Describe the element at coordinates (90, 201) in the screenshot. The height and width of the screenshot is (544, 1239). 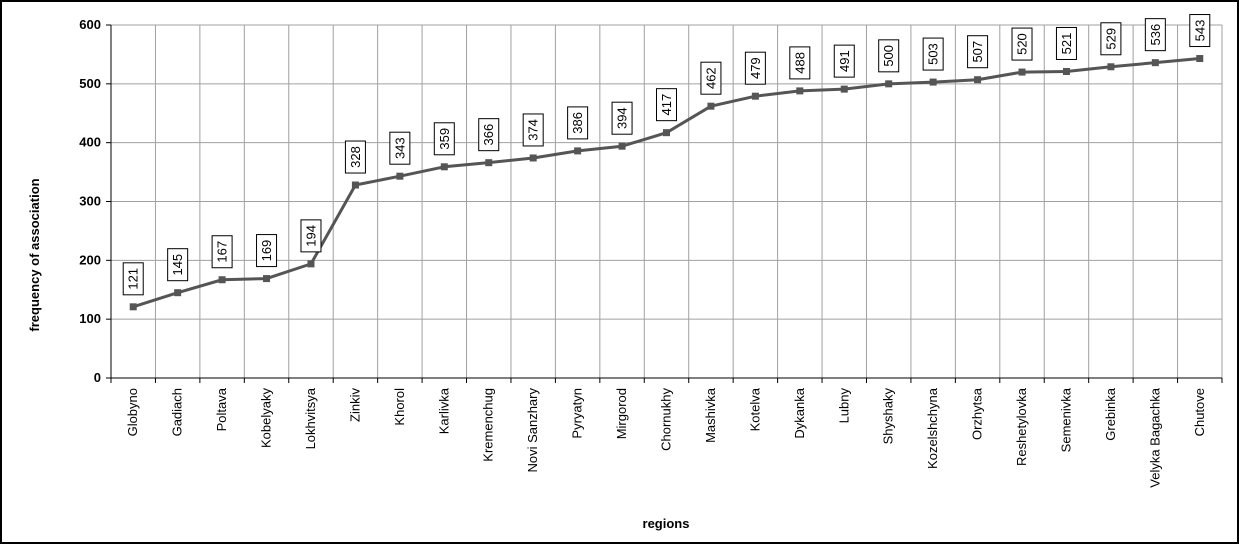
I see `y-tick-label: 300` at that location.